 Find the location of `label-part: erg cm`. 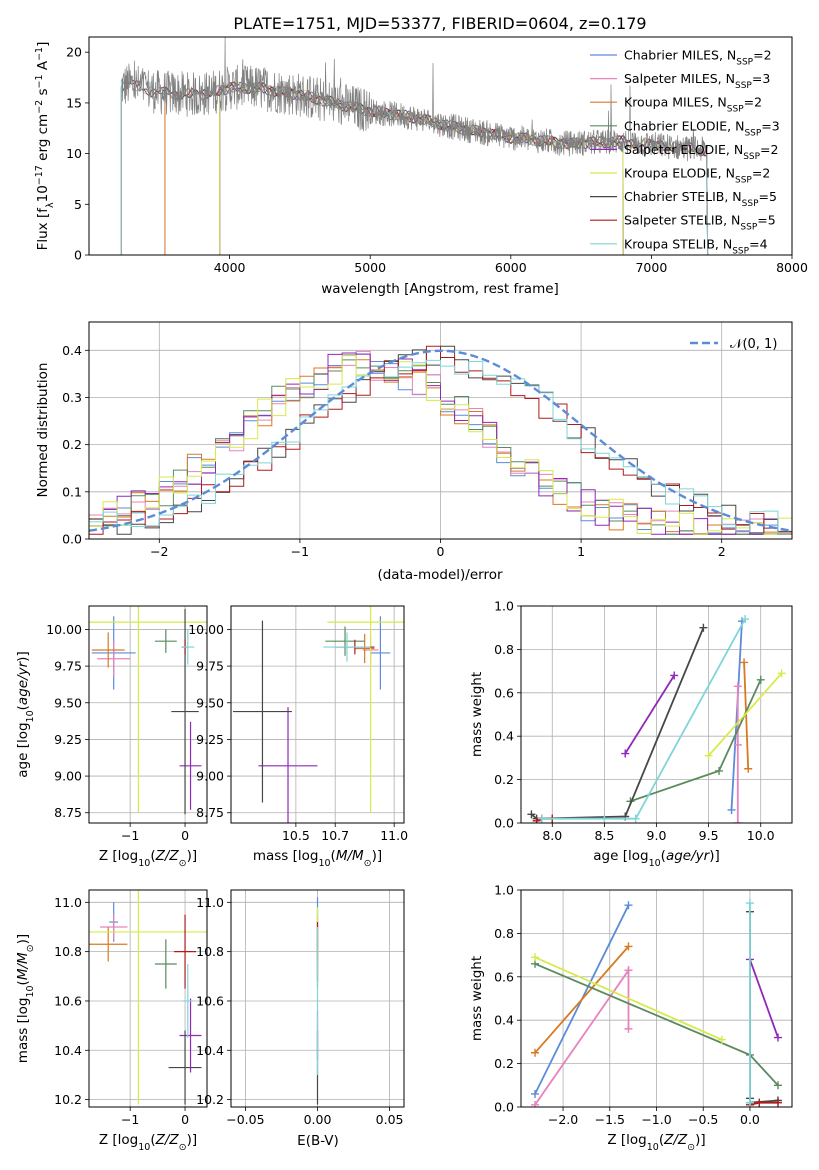

label-part: erg cm is located at coordinates (43, 139).